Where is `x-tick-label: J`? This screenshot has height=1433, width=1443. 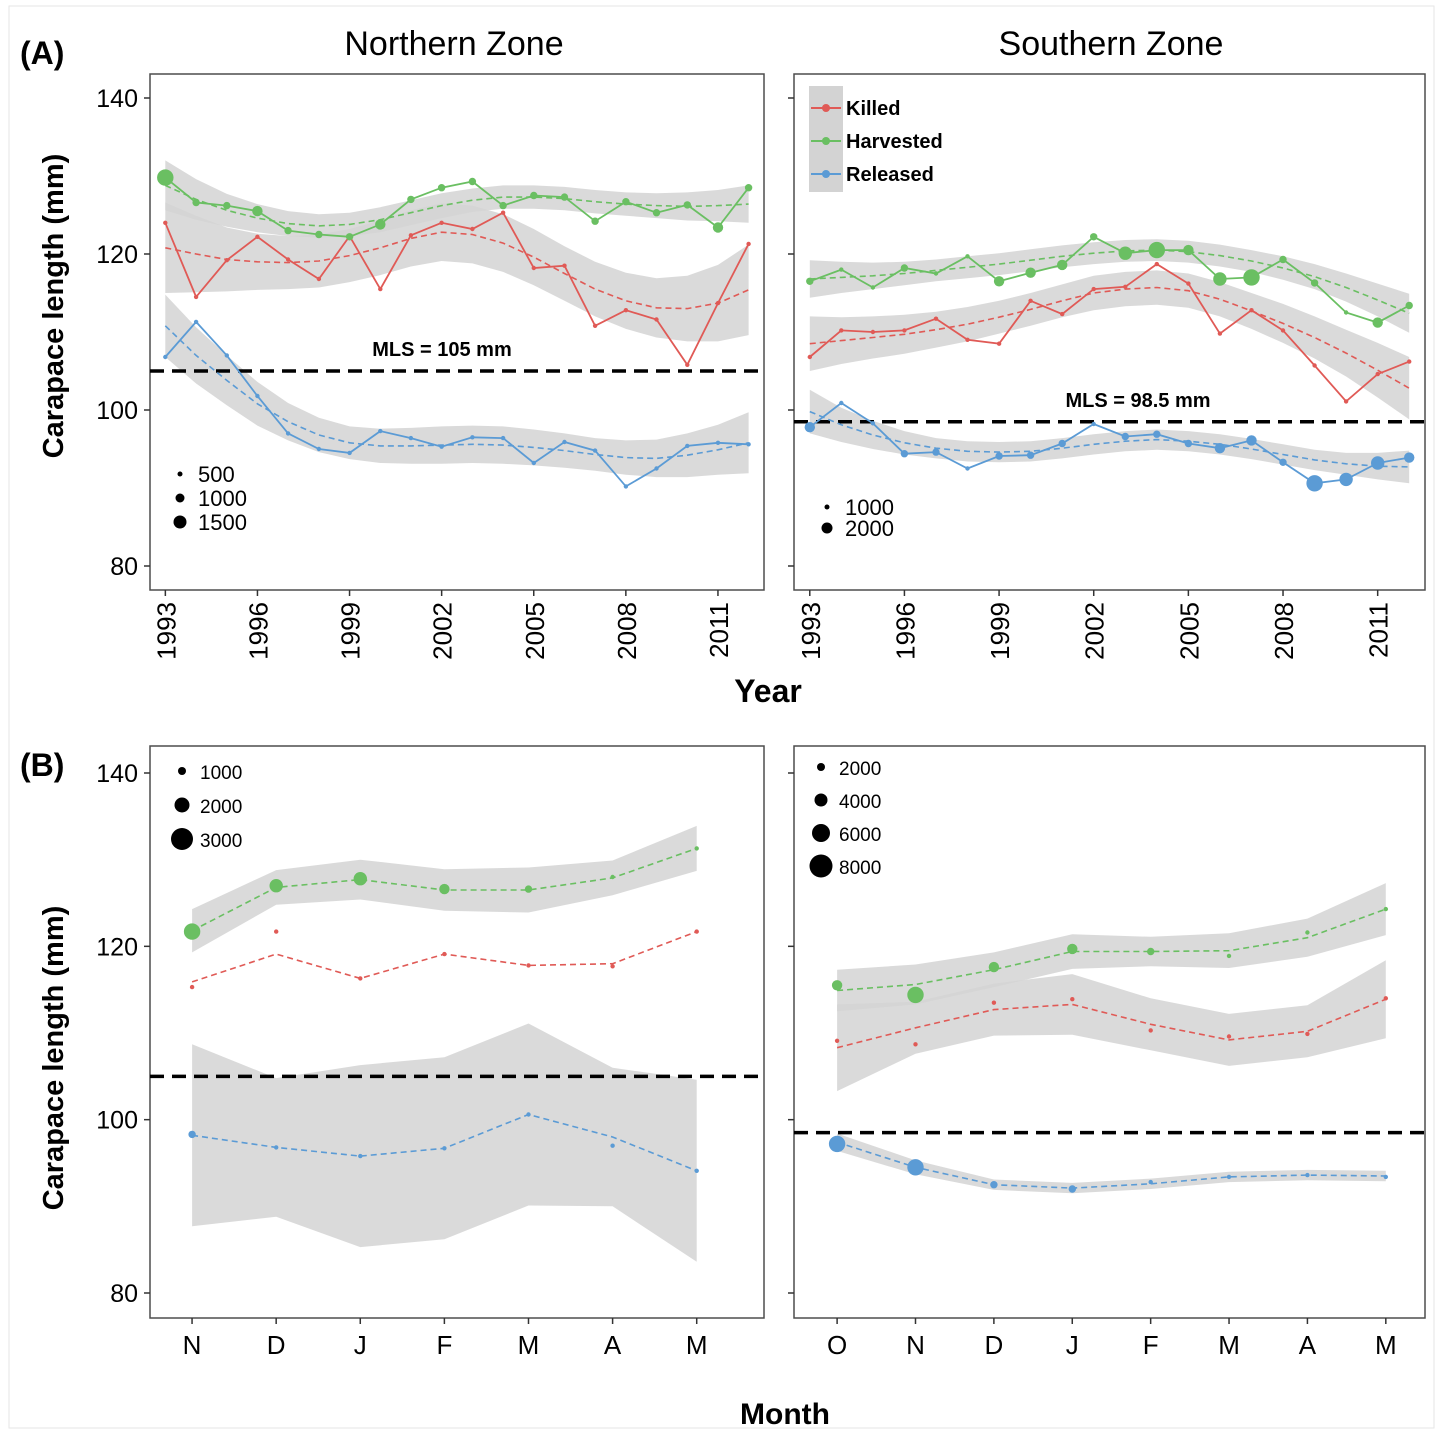 x-tick-label: J is located at coordinates (360, 1345).